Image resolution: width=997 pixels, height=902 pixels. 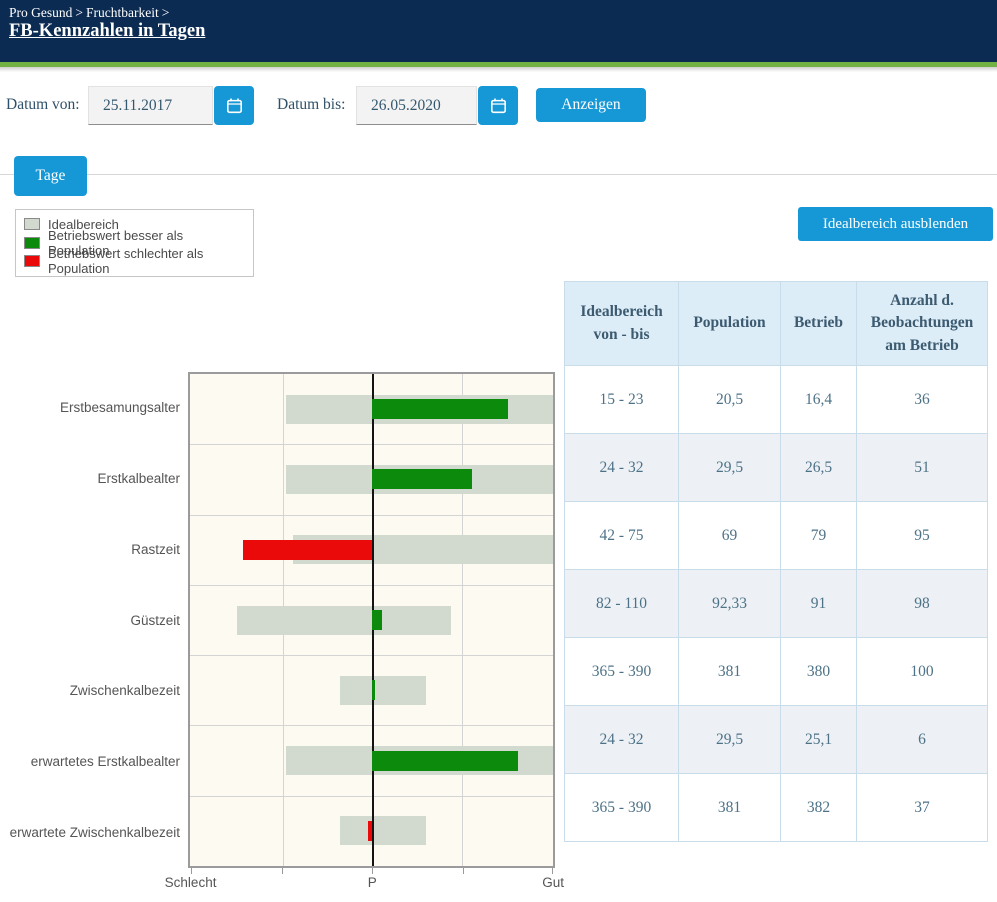 What do you see at coordinates (150, 105) in the screenshot?
I see `date-from-input` at bounding box center [150, 105].